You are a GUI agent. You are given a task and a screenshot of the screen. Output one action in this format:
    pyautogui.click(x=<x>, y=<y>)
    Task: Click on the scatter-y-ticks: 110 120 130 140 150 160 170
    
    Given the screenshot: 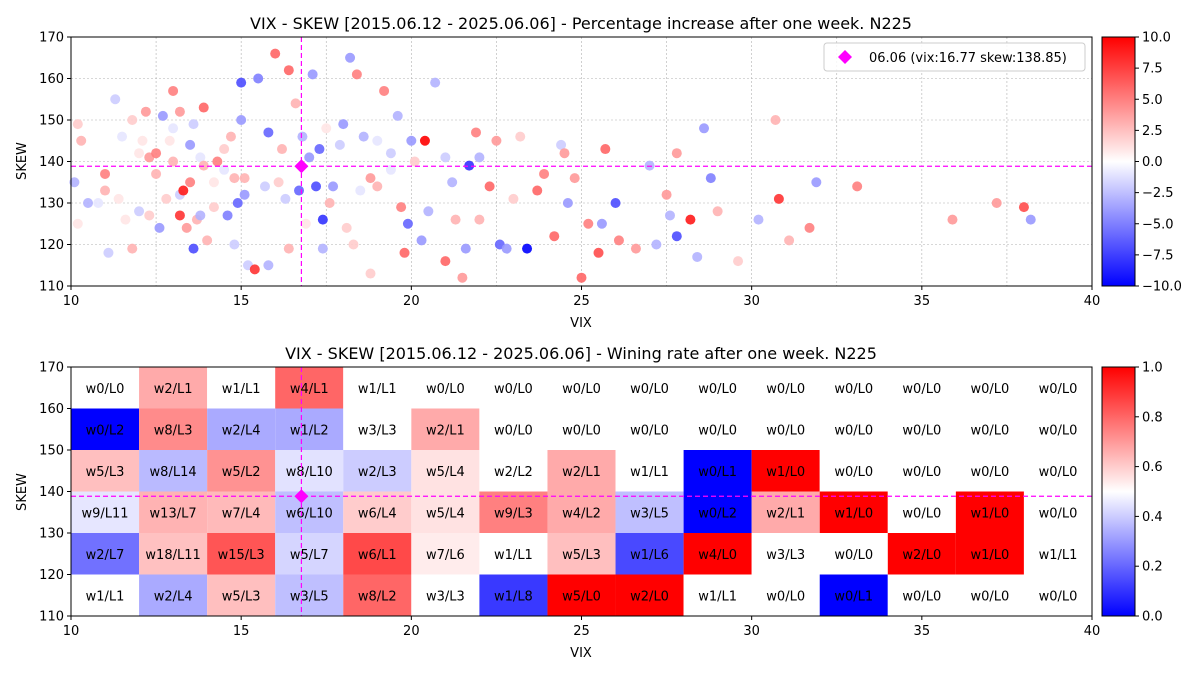 What is the action you would take?
    pyautogui.click(x=55, y=163)
    